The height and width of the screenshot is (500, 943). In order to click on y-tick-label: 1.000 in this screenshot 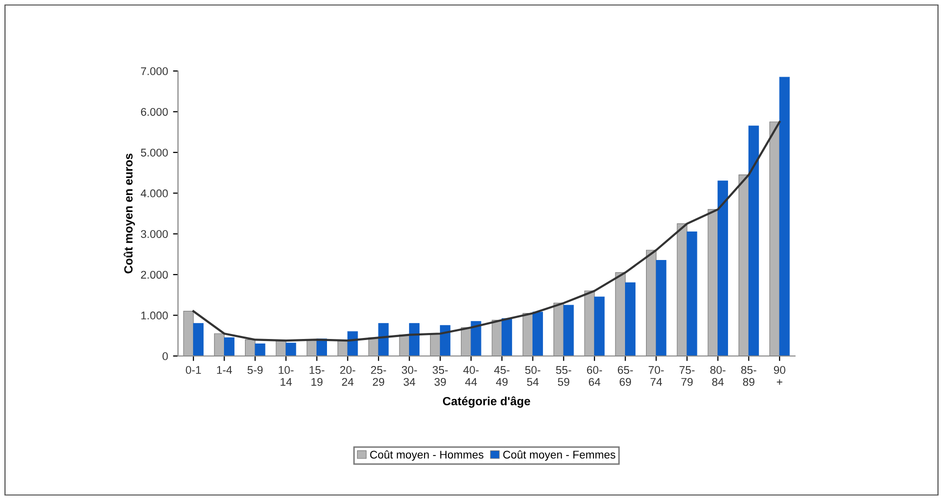, I will do `click(154, 316)`.